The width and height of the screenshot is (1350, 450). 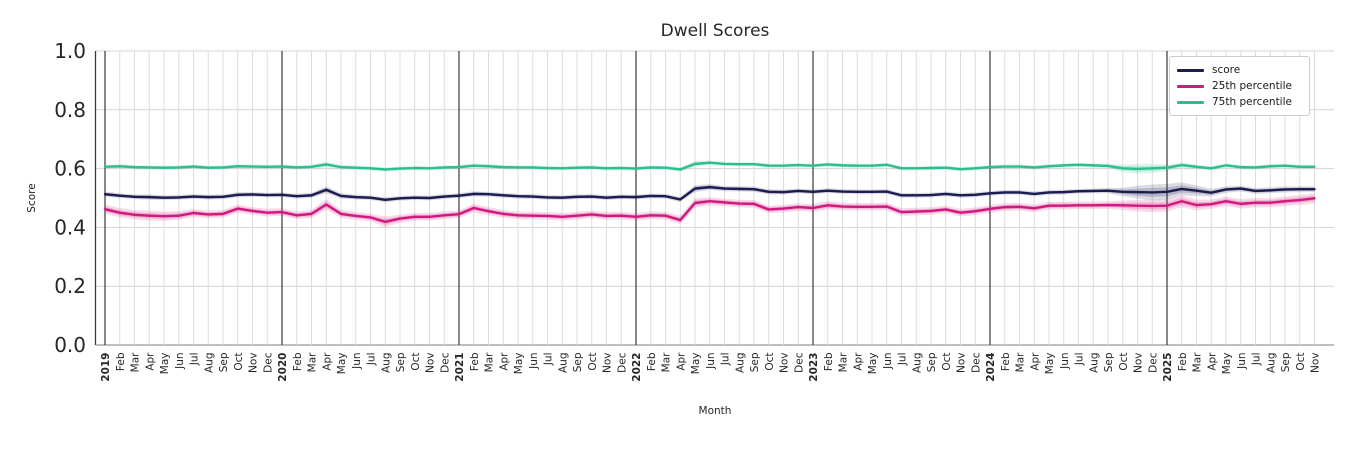 What do you see at coordinates (70, 51) in the screenshot?
I see `y-tick-label: 1.0` at bounding box center [70, 51].